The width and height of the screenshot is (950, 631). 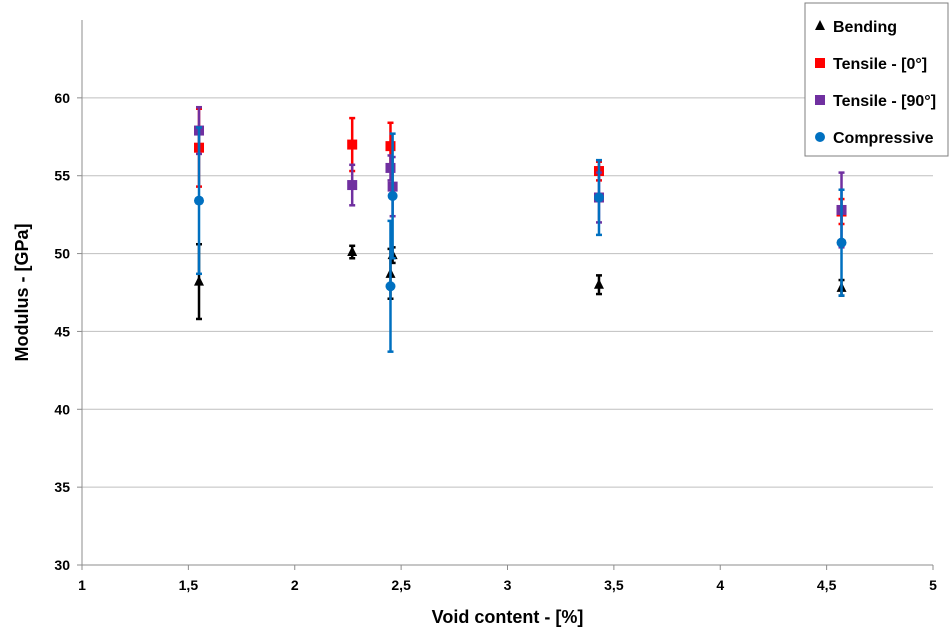 I want to click on x-tick-label: 5, so click(x=933, y=585).